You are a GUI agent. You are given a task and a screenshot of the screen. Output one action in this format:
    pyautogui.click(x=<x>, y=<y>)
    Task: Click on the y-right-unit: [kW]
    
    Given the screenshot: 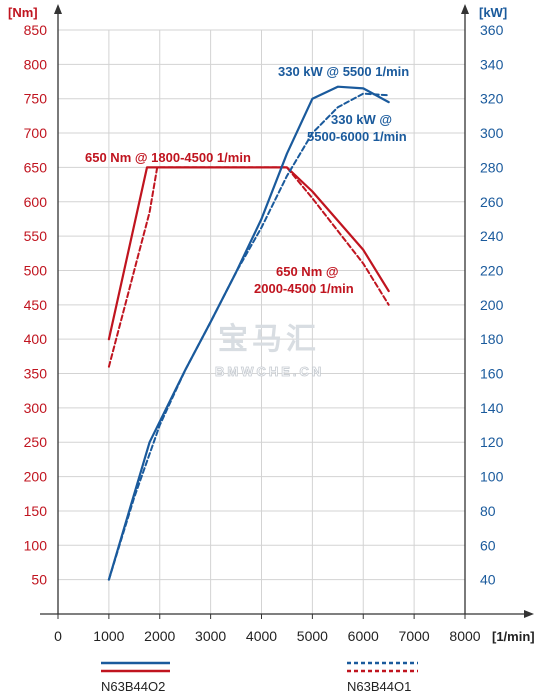 What is the action you would take?
    pyautogui.click(x=493, y=12)
    